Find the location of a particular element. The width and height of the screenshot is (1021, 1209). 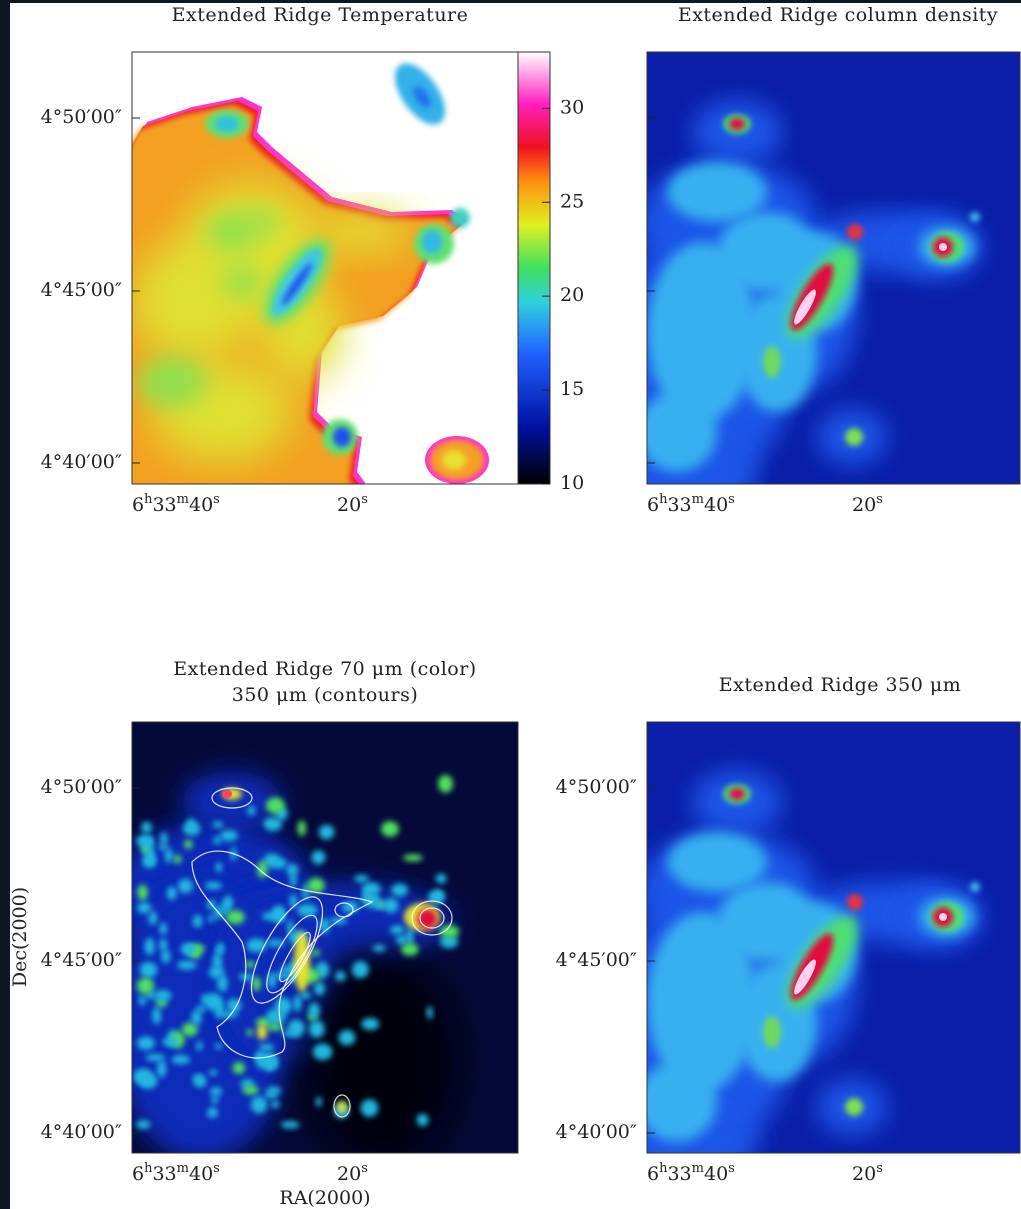

colorbar-tick-label: 20 is located at coordinates (572, 295).